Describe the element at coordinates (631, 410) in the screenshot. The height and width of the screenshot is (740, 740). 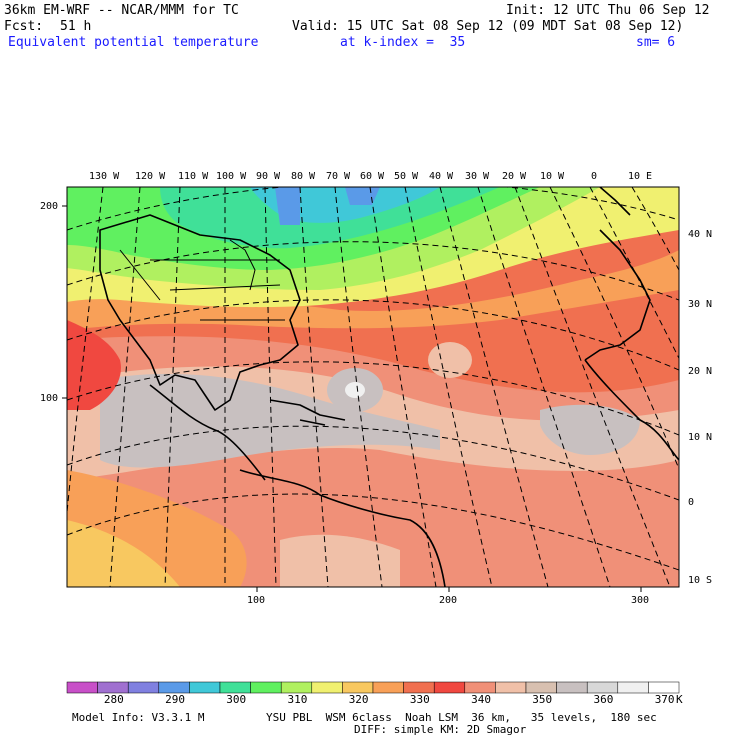
I see `west-africa-coast` at that location.